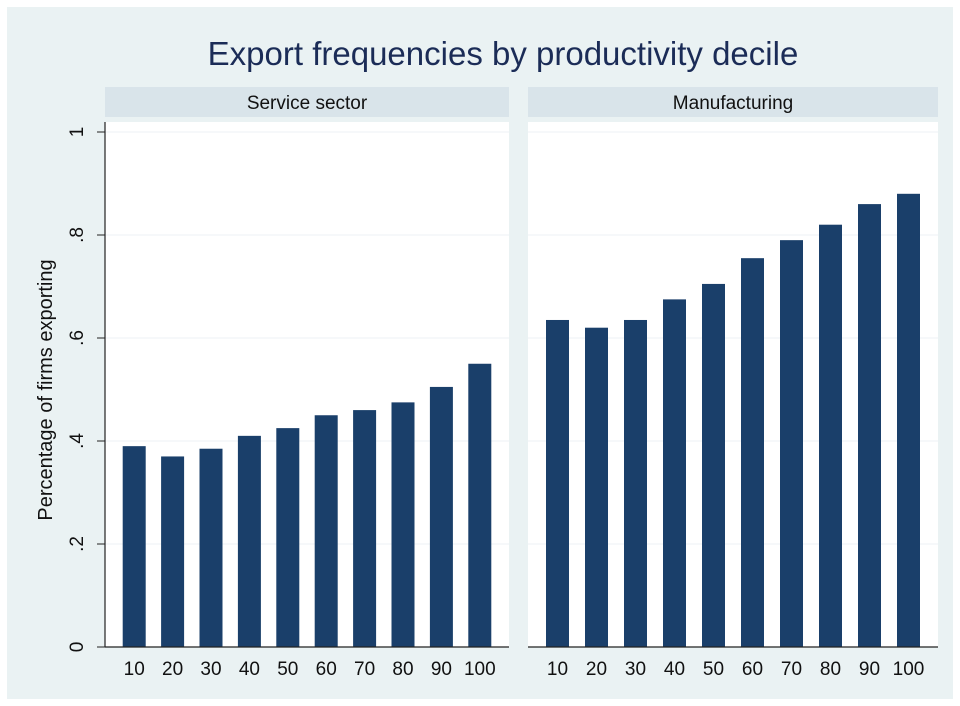 The height and width of the screenshot is (706, 960). What do you see at coordinates (77, 544) in the screenshot?
I see `y-tick-label: .2` at bounding box center [77, 544].